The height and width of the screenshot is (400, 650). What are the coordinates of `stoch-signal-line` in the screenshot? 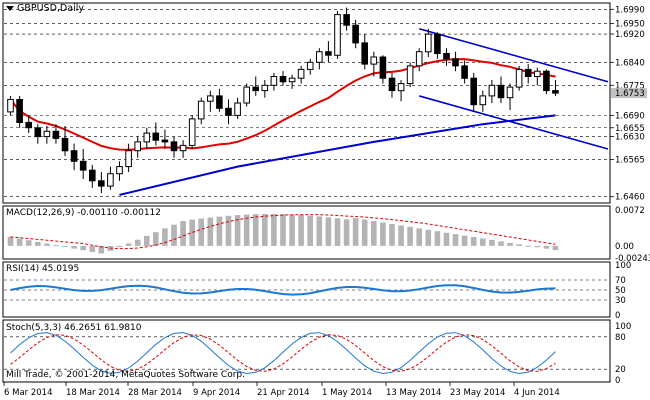 It's located at (283, 353).